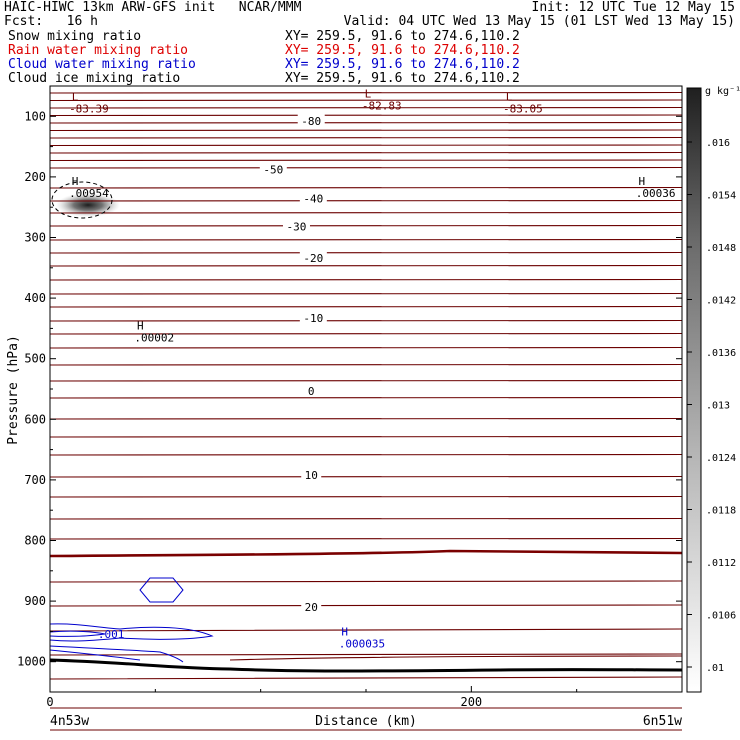 Image resolution: width=740 pixels, height=740 pixels. I want to click on isotherm-label: 20, so click(311, 607).